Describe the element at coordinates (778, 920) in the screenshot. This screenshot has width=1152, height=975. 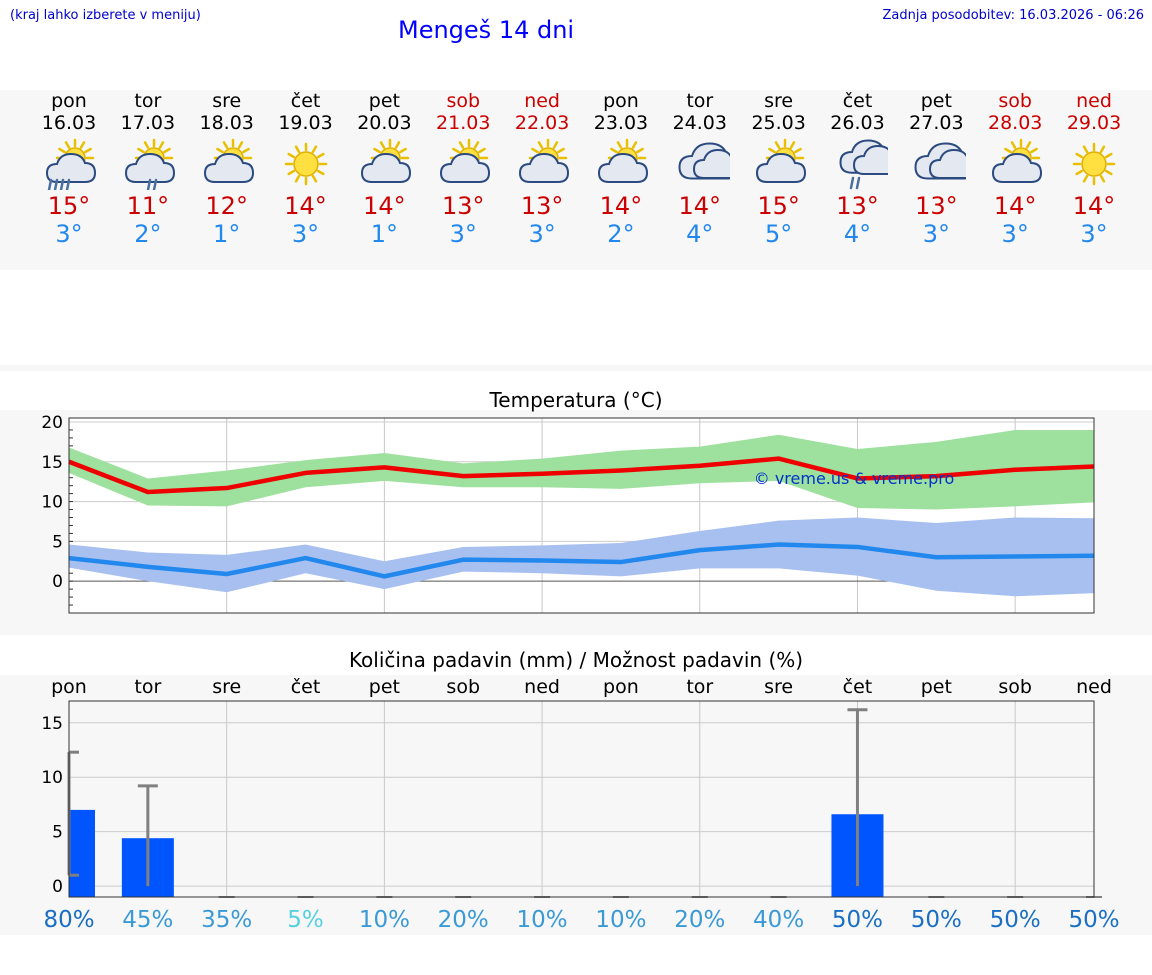
I see `precip-probability: 40%` at that location.